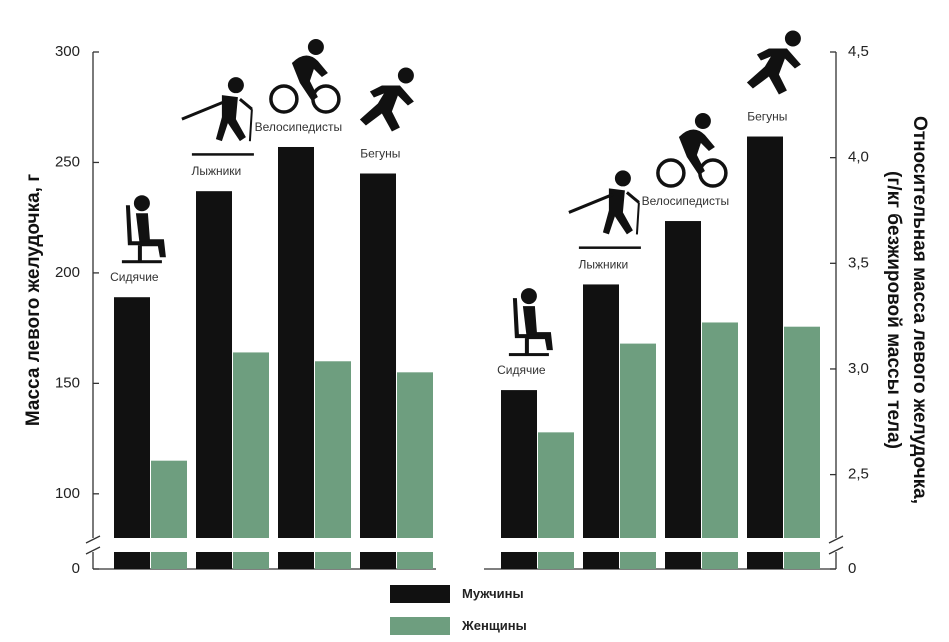  Describe the element at coordinates (858, 262) in the screenshot. I see `y-tick-label: 3,5` at that location.